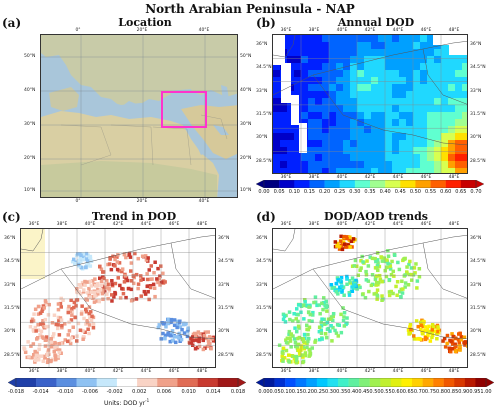 This screenshot has height=412, width=500. I want to click on map-c-lat-left: 30°N, so click(10, 332).